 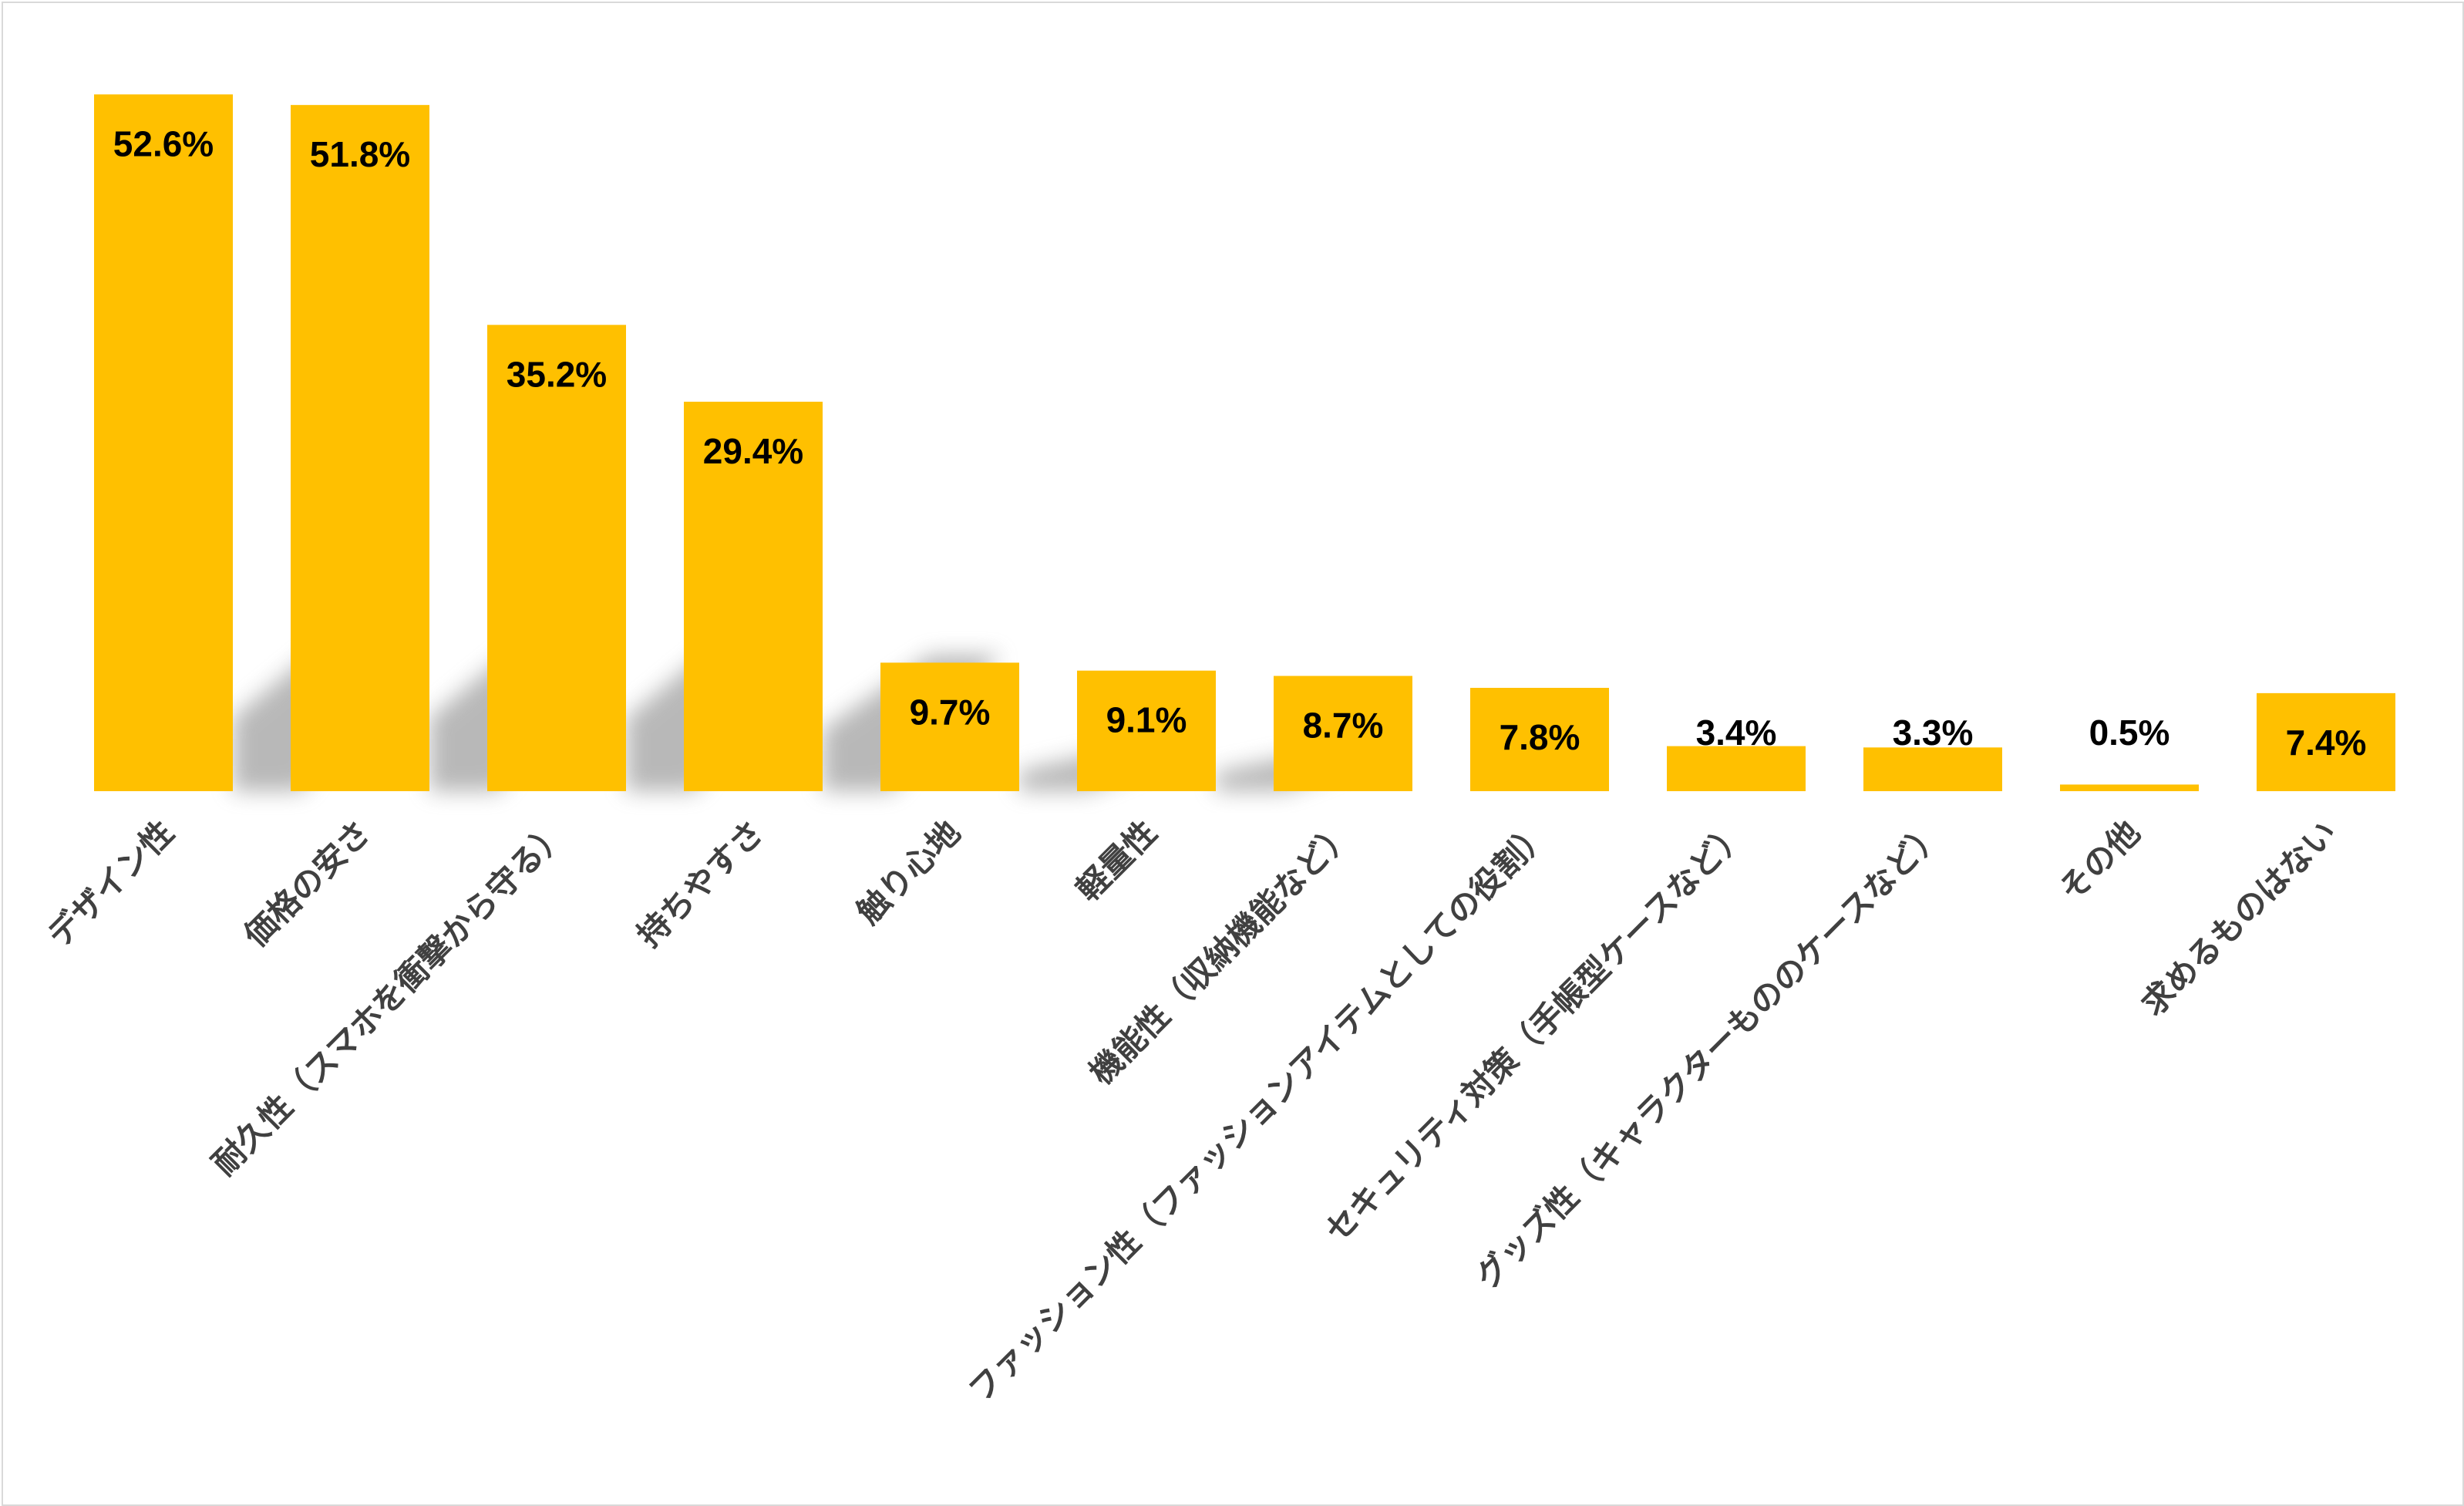 What do you see at coordinates (909, 872) in the screenshot?
I see `category-label: 触り心地` at bounding box center [909, 872].